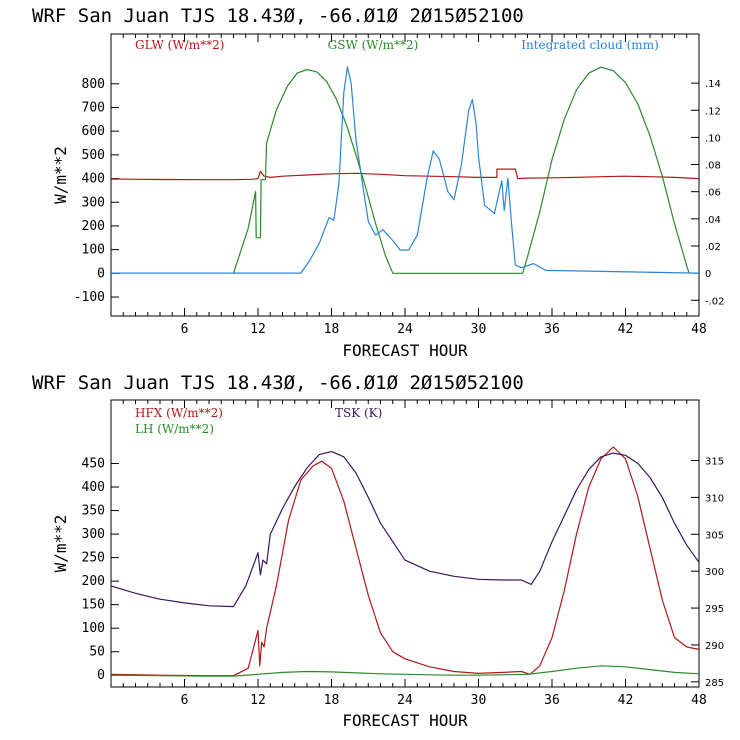 The width and height of the screenshot is (740, 740). I want to click on y-tick-label: -100, so click(89, 297).